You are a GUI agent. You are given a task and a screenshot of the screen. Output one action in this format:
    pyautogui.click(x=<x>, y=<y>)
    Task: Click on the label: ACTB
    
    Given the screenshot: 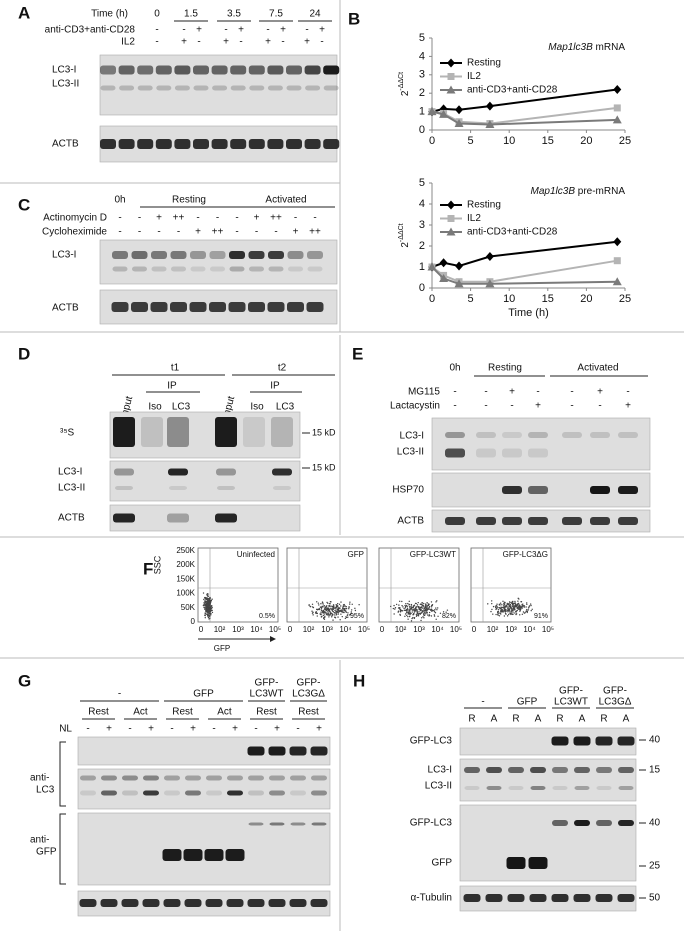 What is the action you would take?
    pyautogui.click(x=410, y=521)
    